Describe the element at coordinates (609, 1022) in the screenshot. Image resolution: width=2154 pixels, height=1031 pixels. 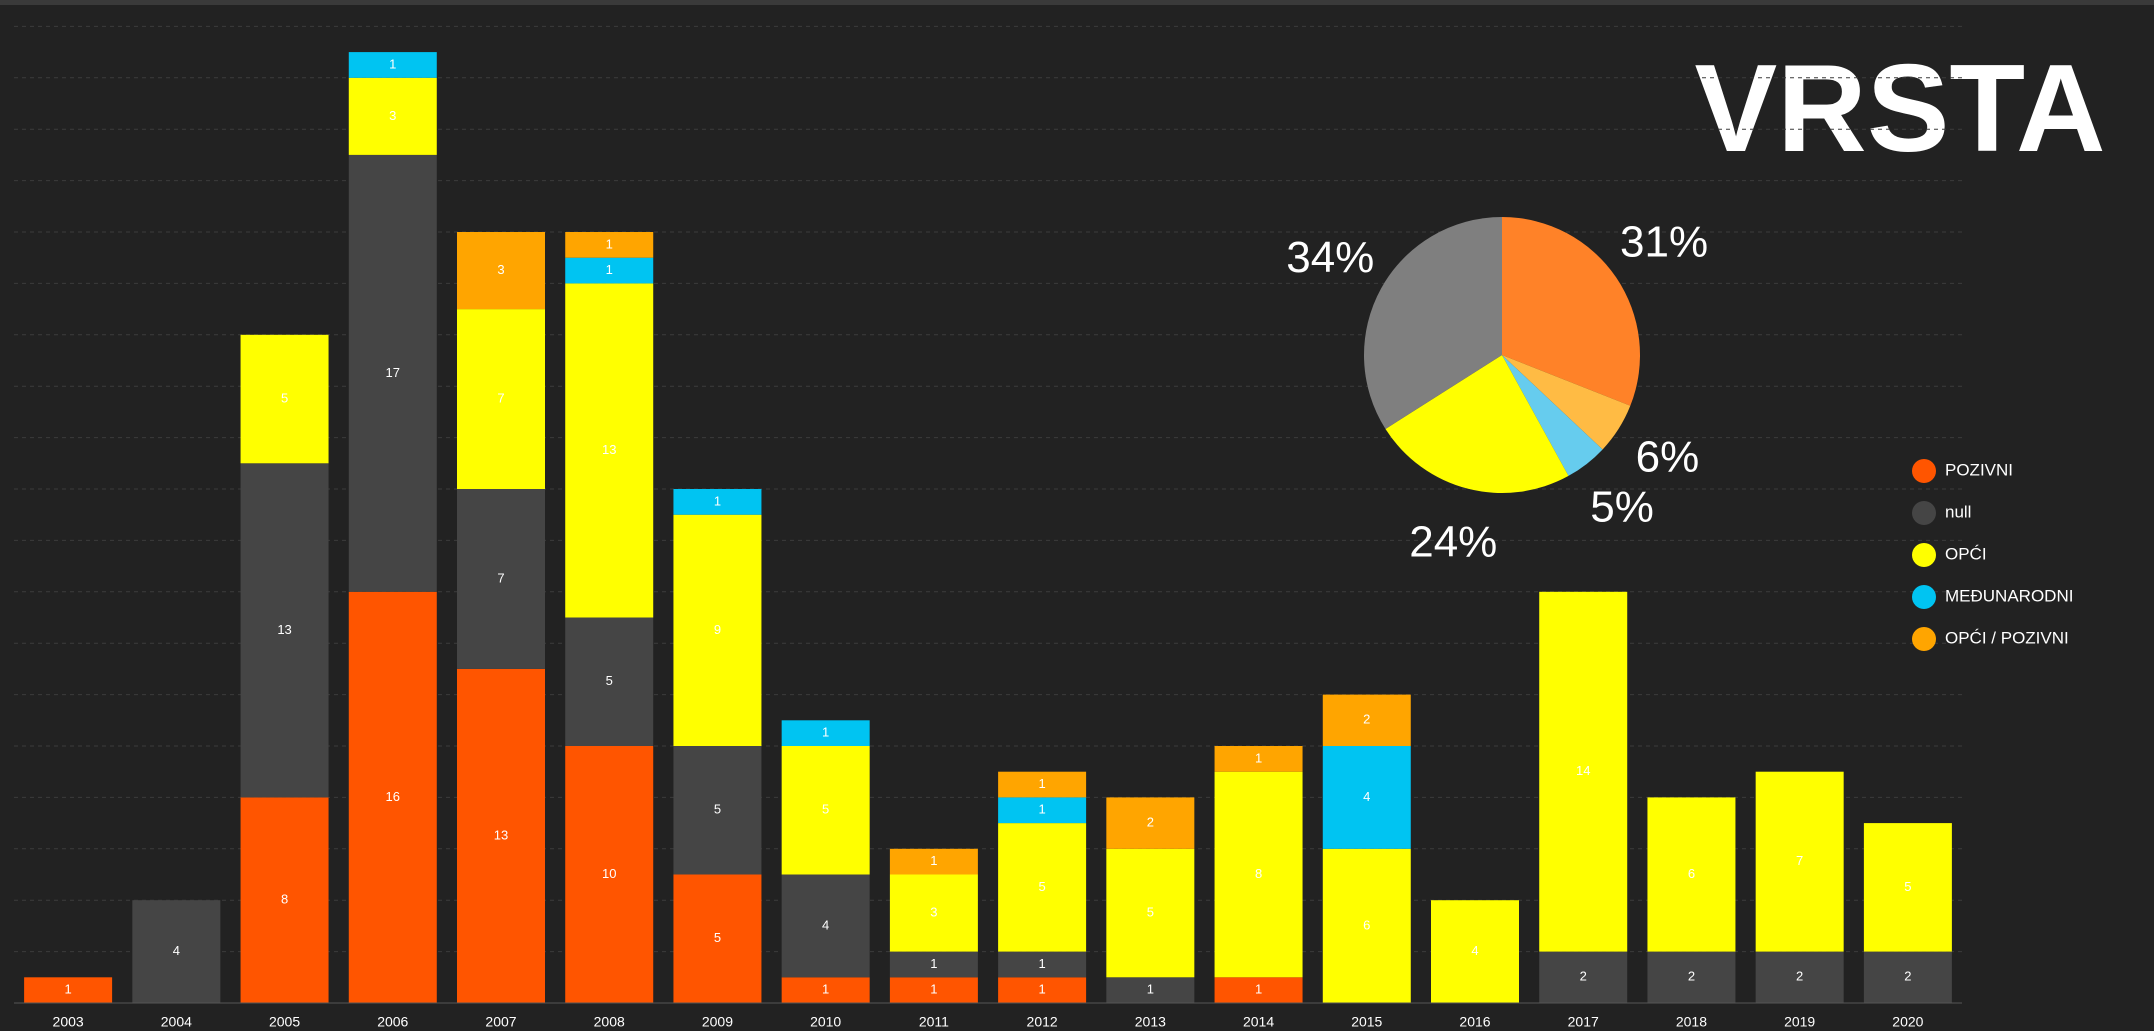
I see `x-tick-label: 2008` at that location.